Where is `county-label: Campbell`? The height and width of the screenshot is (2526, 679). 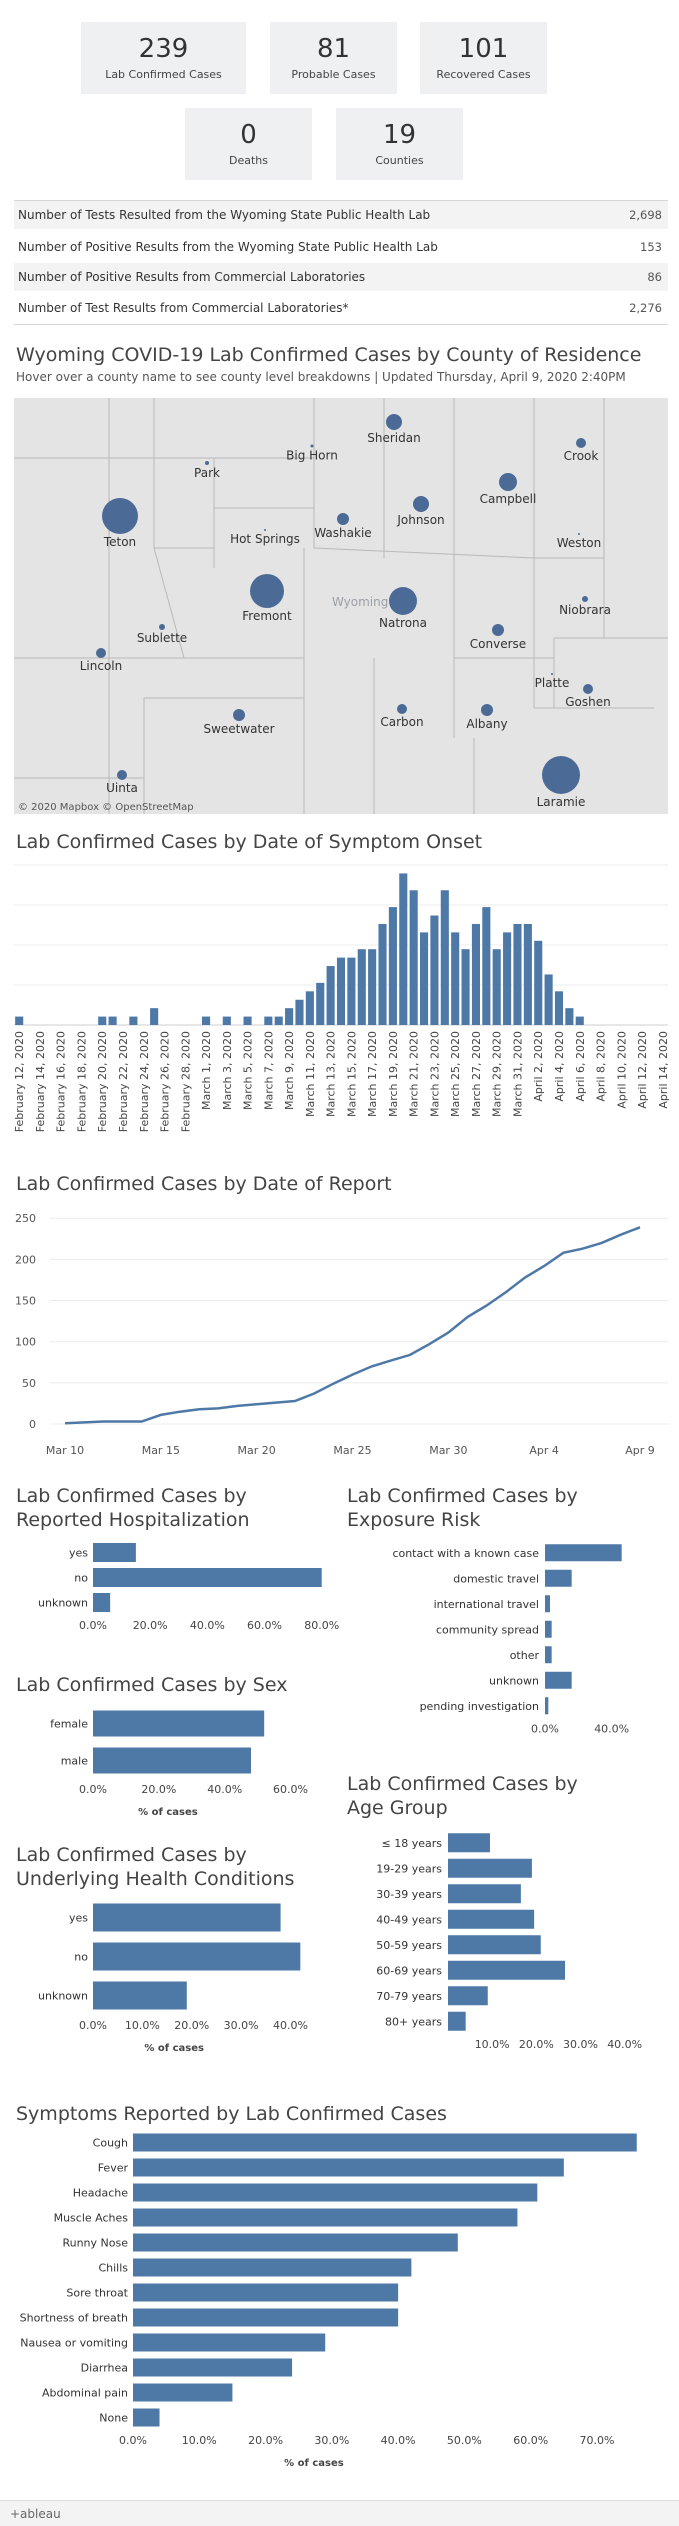
county-label: Campbell is located at coordinates (508, 499).